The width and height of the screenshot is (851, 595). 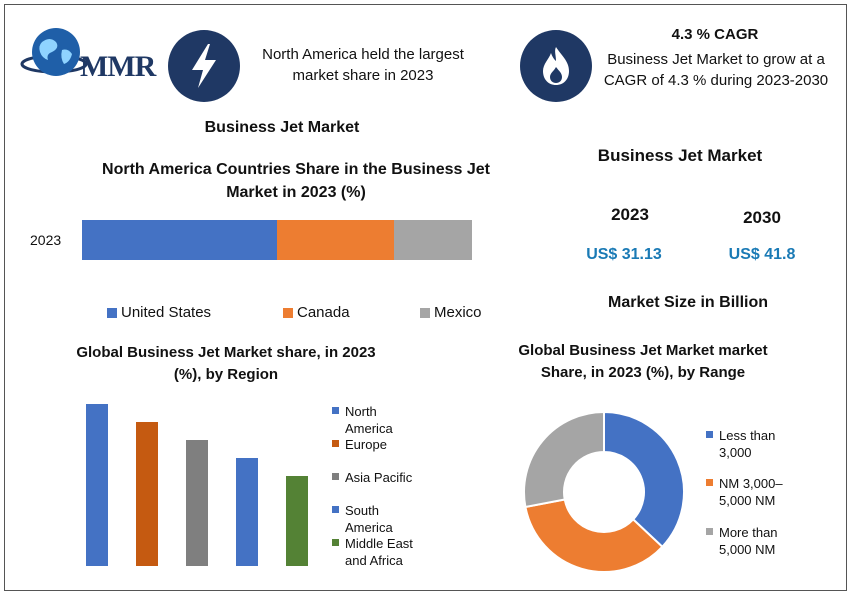 I want to click on chart1-category-label: 2023, so click(x=46, y=240).